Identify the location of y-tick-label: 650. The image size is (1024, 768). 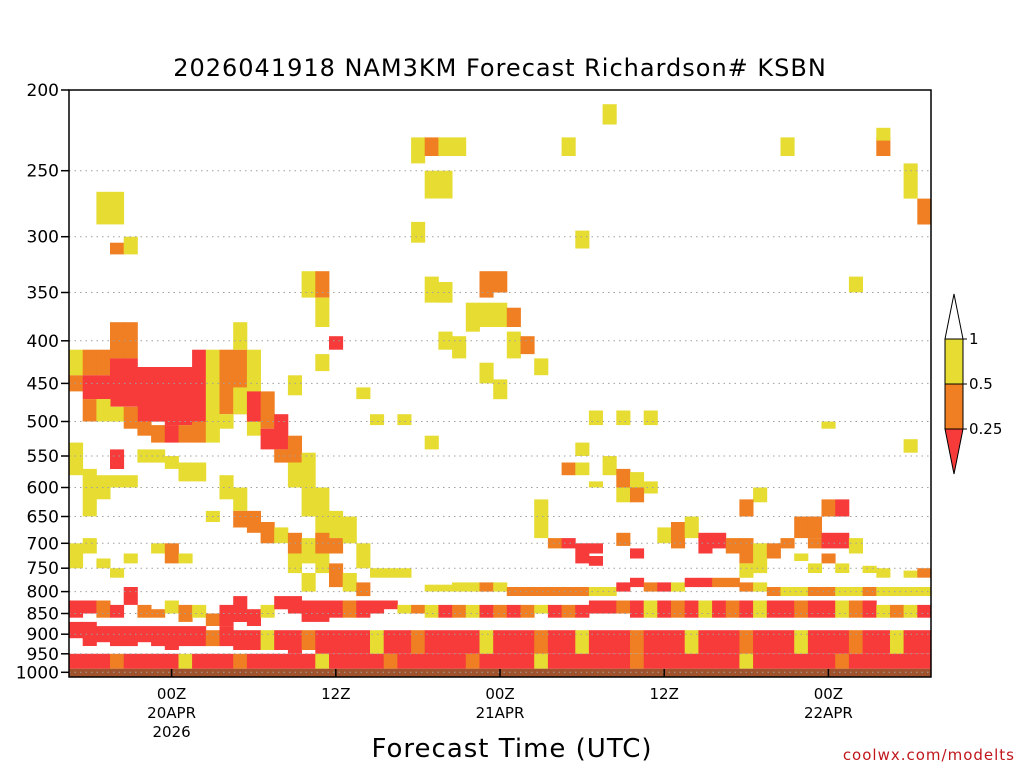
(43, 518).